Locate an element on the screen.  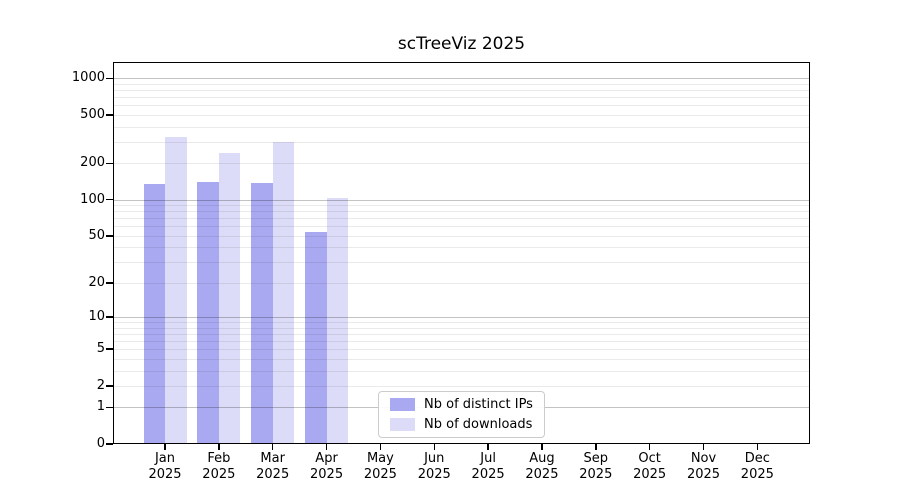
y-tick-label: 200 is located at coordinates (92, 163).